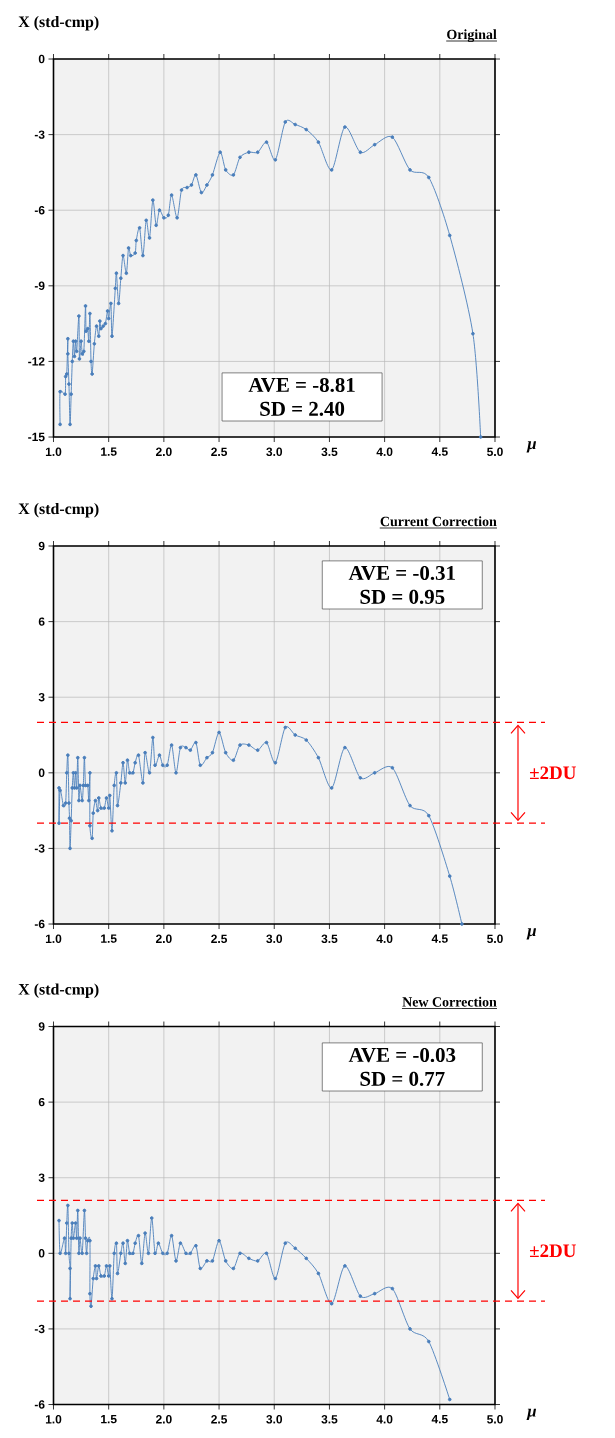 This screenshot has height=1438, width=615. I want to click on chart-title: Original, so click(472, 36).